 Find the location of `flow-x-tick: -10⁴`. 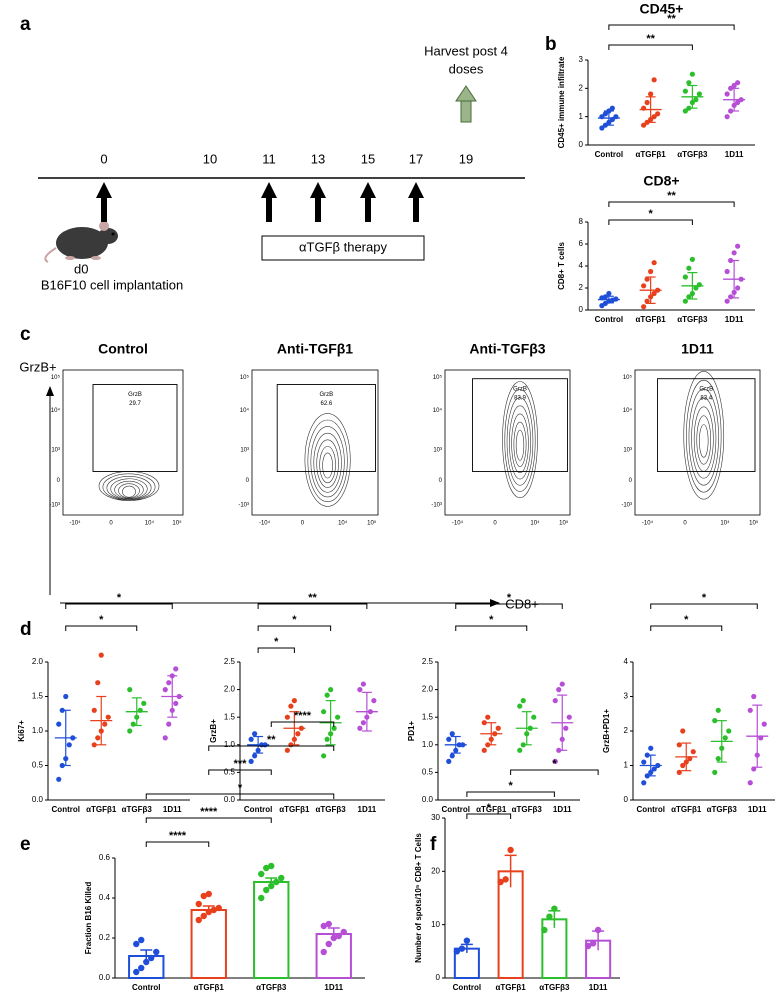

flow-x-tick: -10⁴ is located at coordinates (75, 523).